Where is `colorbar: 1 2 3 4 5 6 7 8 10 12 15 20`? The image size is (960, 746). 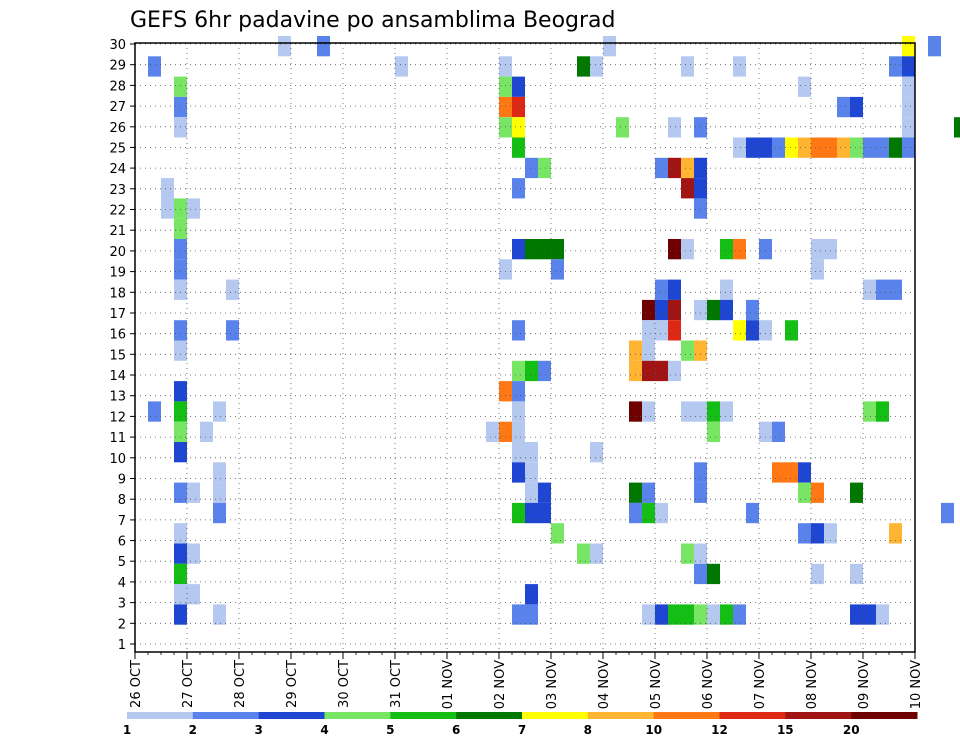 colorbar: 1 2 3 4 5 6 7 8 10 12 15 20 is located at coordinates (520, 724).